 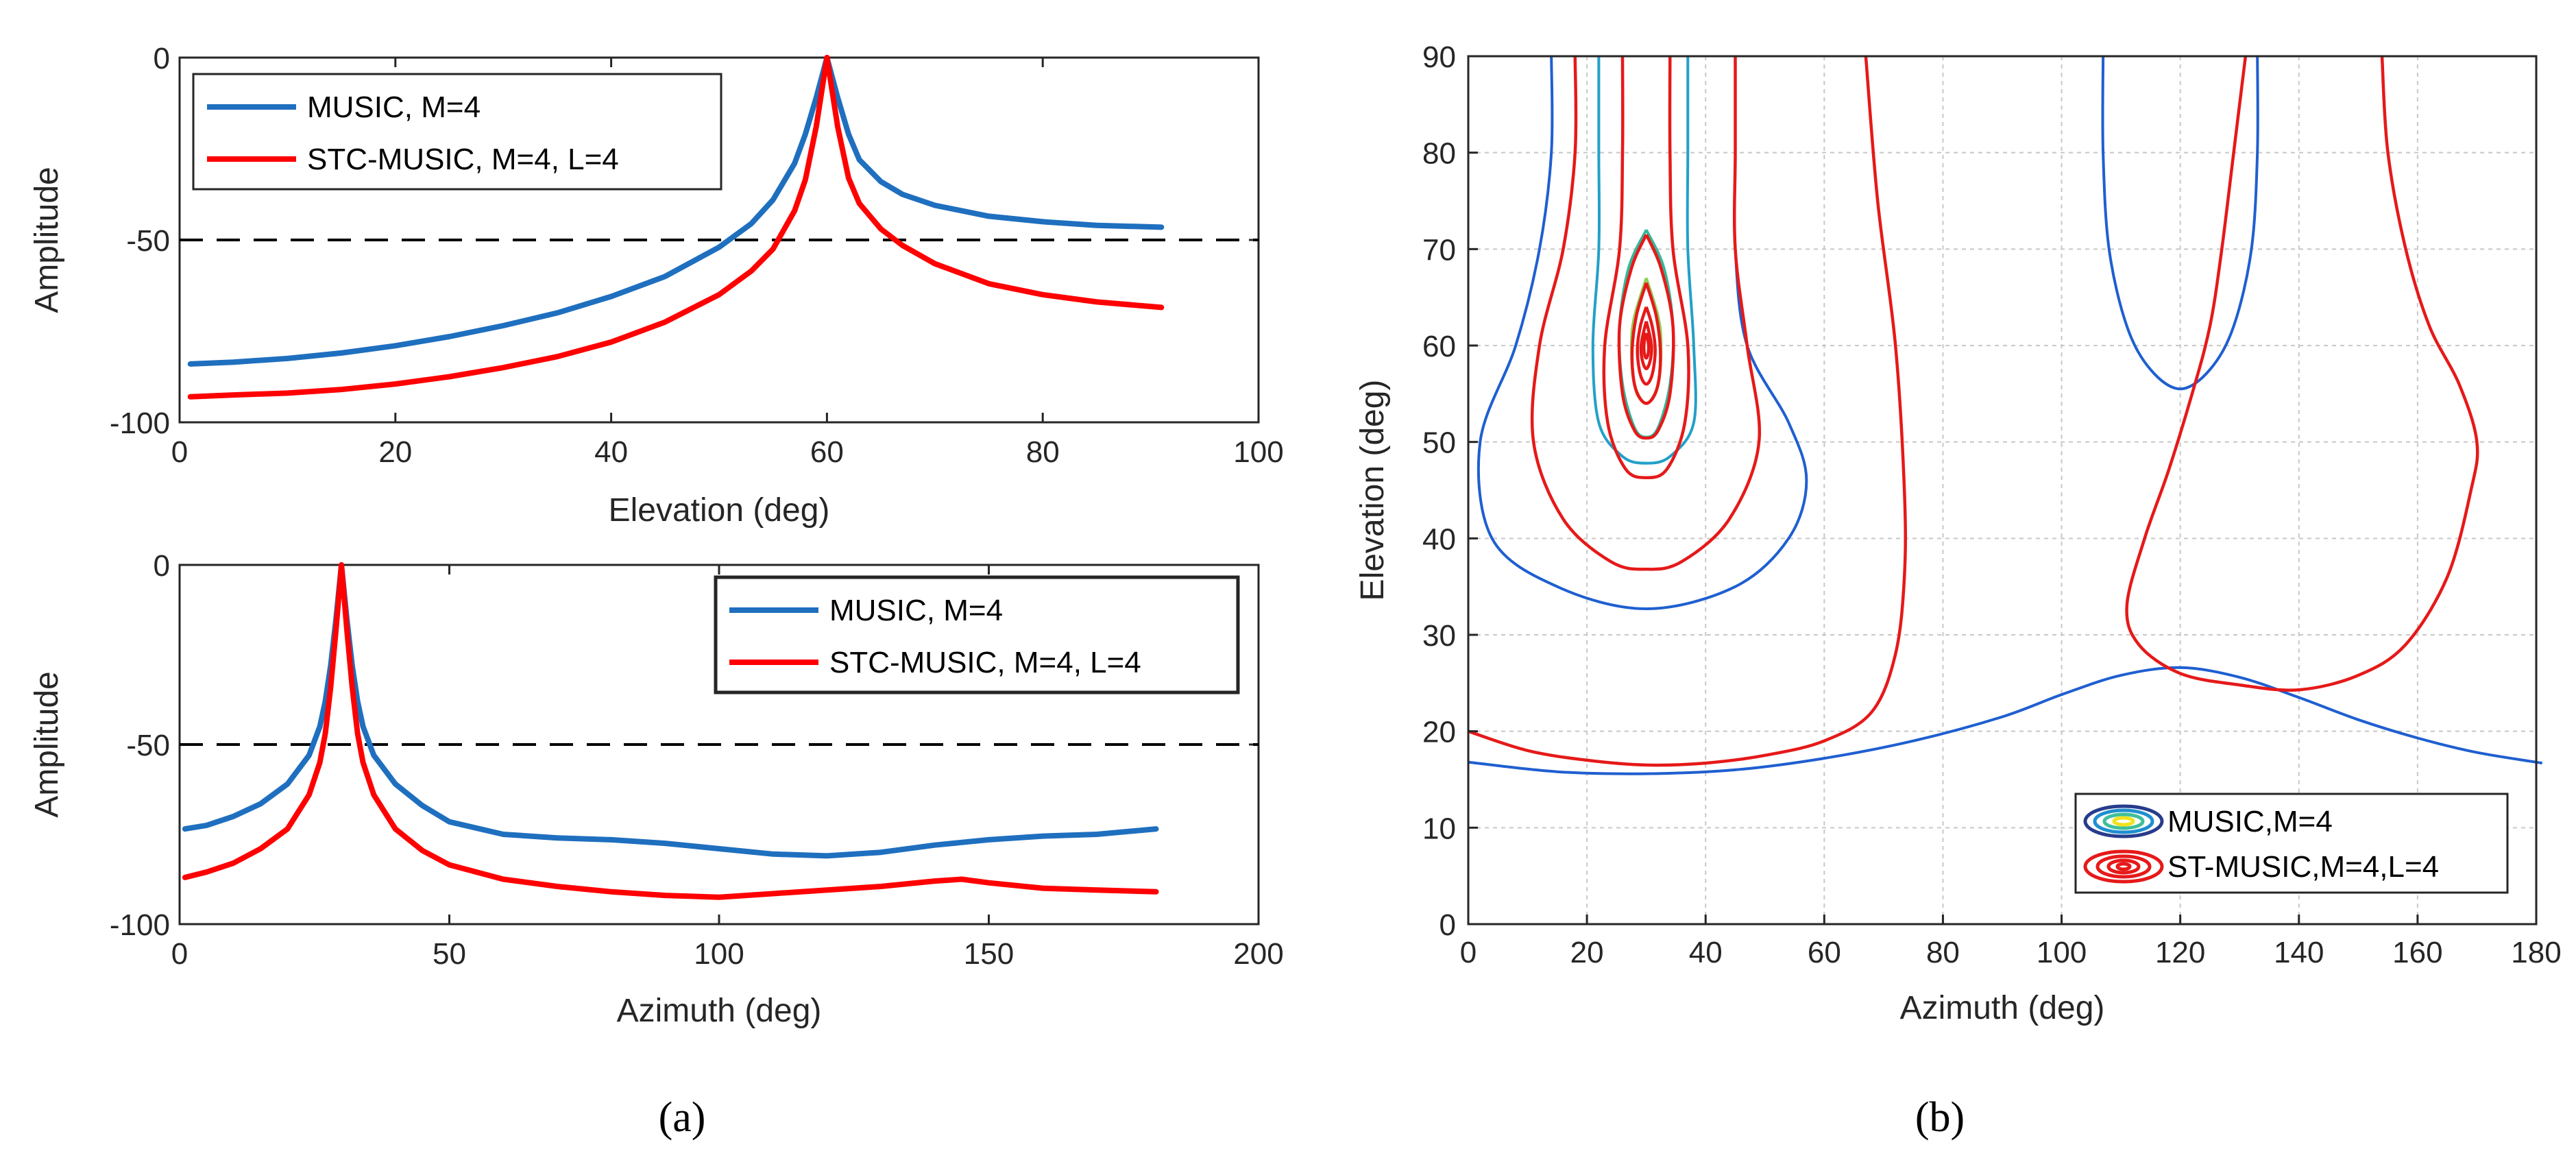 I want to click on elevation-spectrum-legend-box, so click(x=457, y=132).